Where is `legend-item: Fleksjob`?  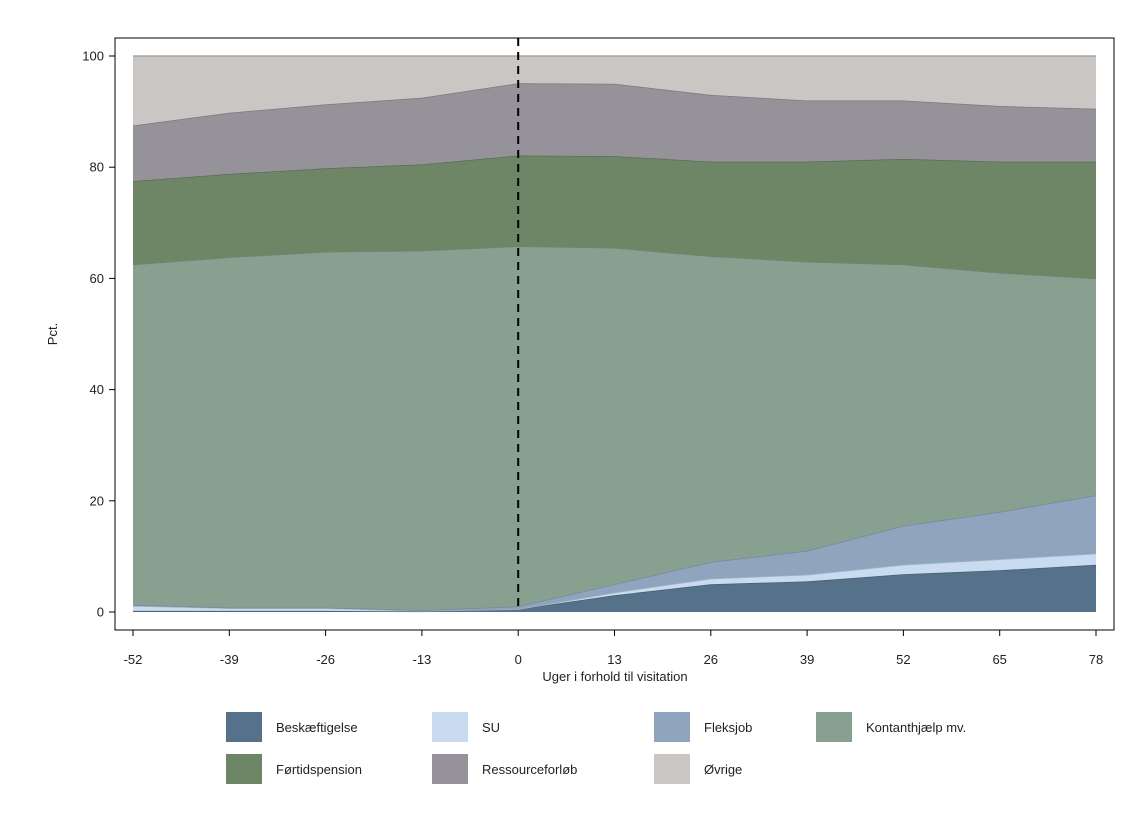
legend-item: Fleksjob is located at coordinates (703, 727).